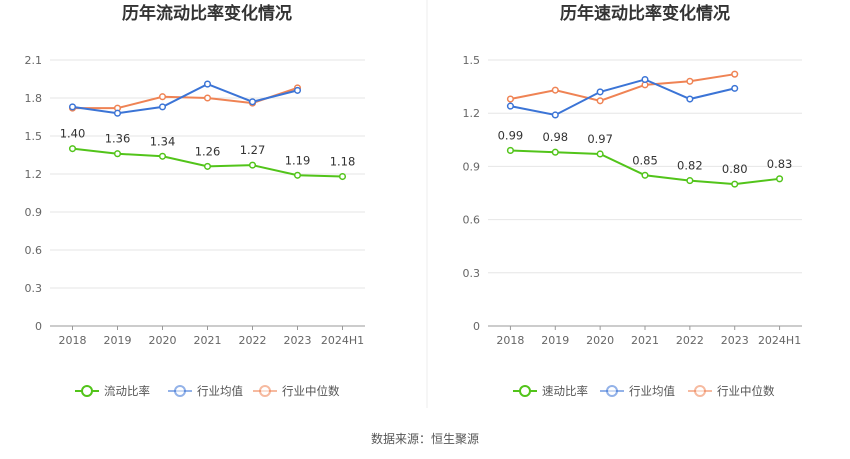  What do you see at coordinates (118, 139) in the screenshot?
I see `data-label: 1.36` at bounding box center [118, 139].